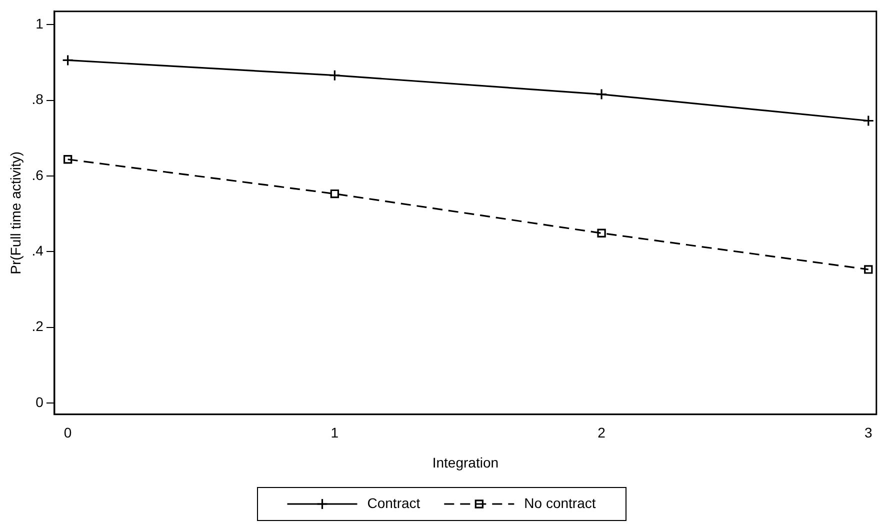 This screenshot has width=883, height=526. Describe the element at coordinates (465, 462) in the screenshot. I see `x-axis-title: Integration` at that location.